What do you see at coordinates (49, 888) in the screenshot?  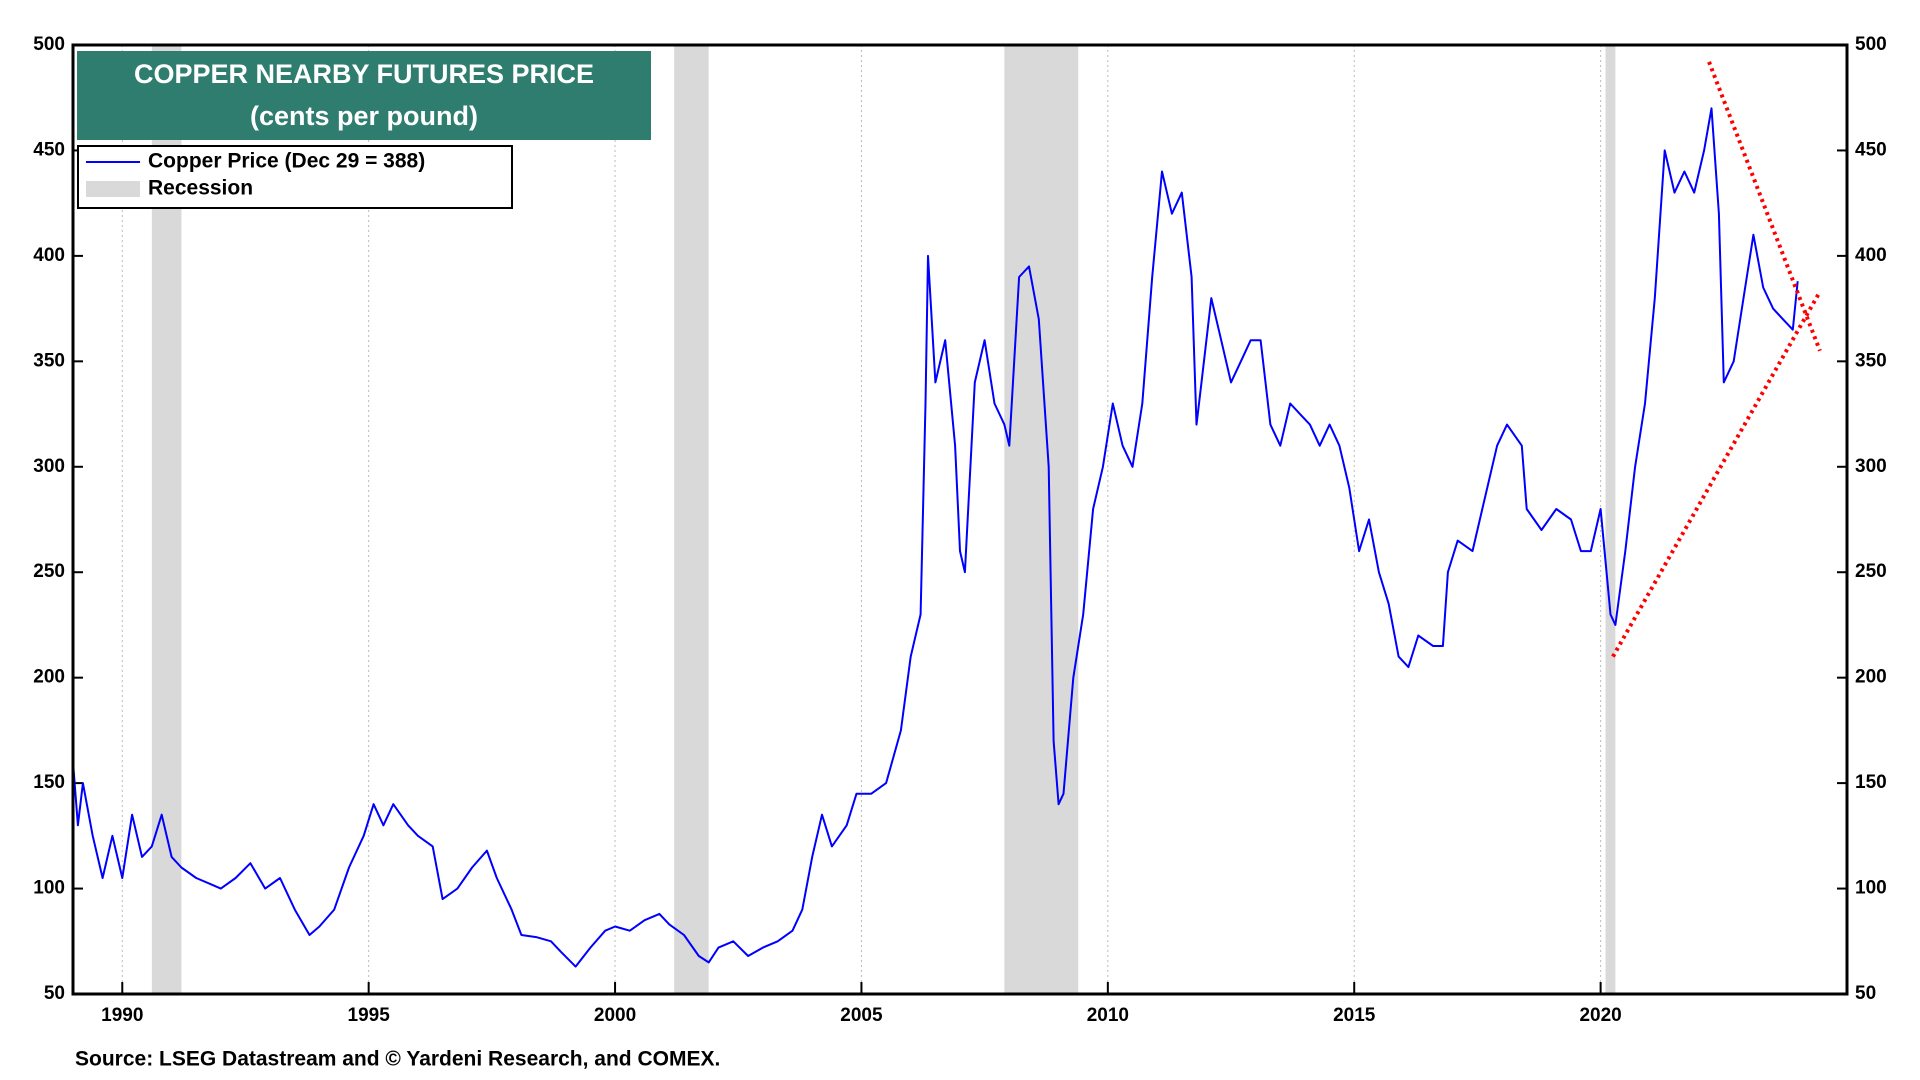 I see `y-tick-label: 100` at bounding box center [49, 888].